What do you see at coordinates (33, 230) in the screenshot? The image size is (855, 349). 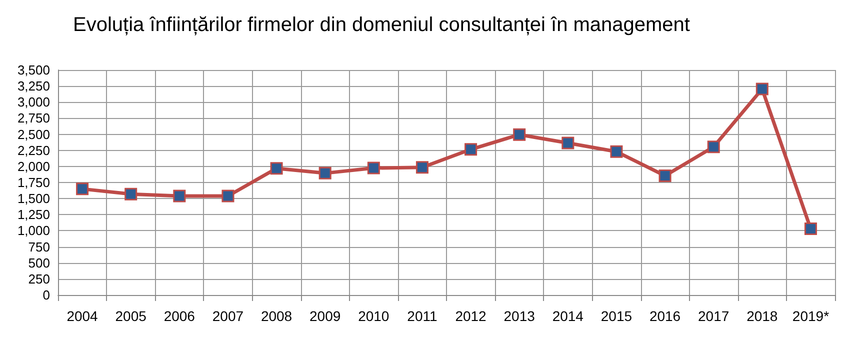 I see `y-tick-label: 1,000` at bounding box center [33, 230].